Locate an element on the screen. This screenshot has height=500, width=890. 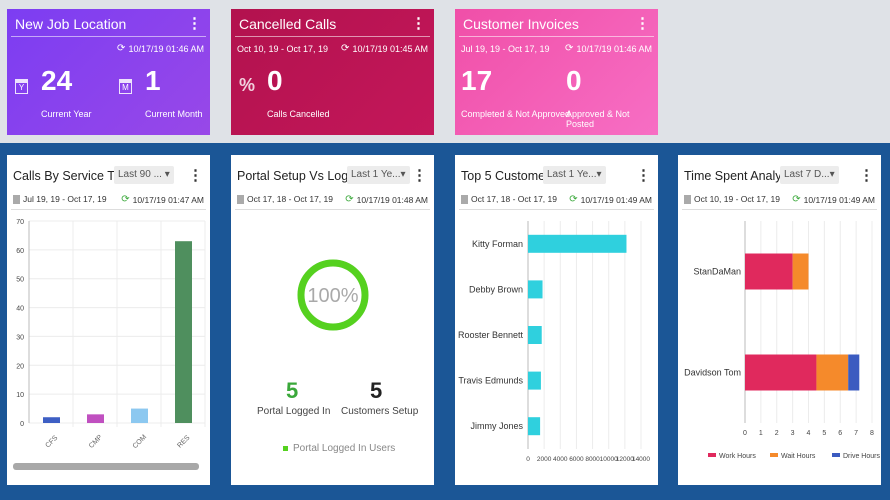
legend-label: Work Hours is located at coordinates (737, 456).